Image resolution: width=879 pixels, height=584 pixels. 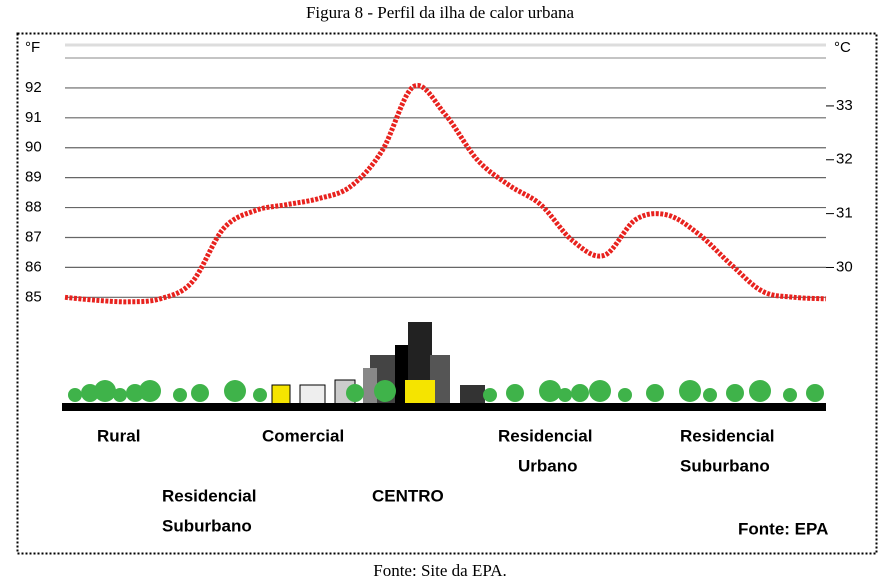 I want to click on y2-tick-label: 32, so click(x=844, y=159).